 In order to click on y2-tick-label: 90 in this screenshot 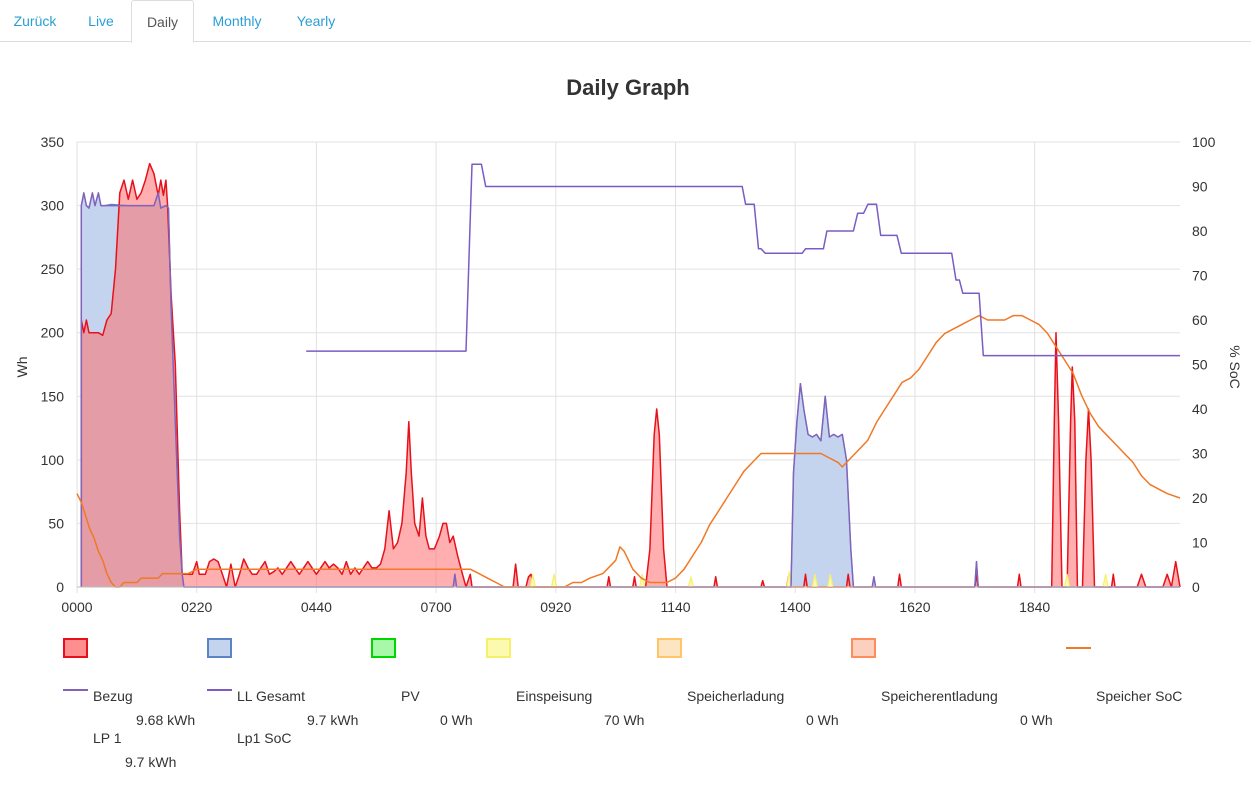, I will do `click(1200, 187)`.